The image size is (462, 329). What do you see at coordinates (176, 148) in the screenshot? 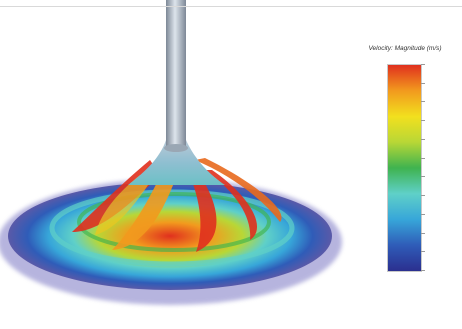
I see `shaft-base` at bounding box center [176, 148].